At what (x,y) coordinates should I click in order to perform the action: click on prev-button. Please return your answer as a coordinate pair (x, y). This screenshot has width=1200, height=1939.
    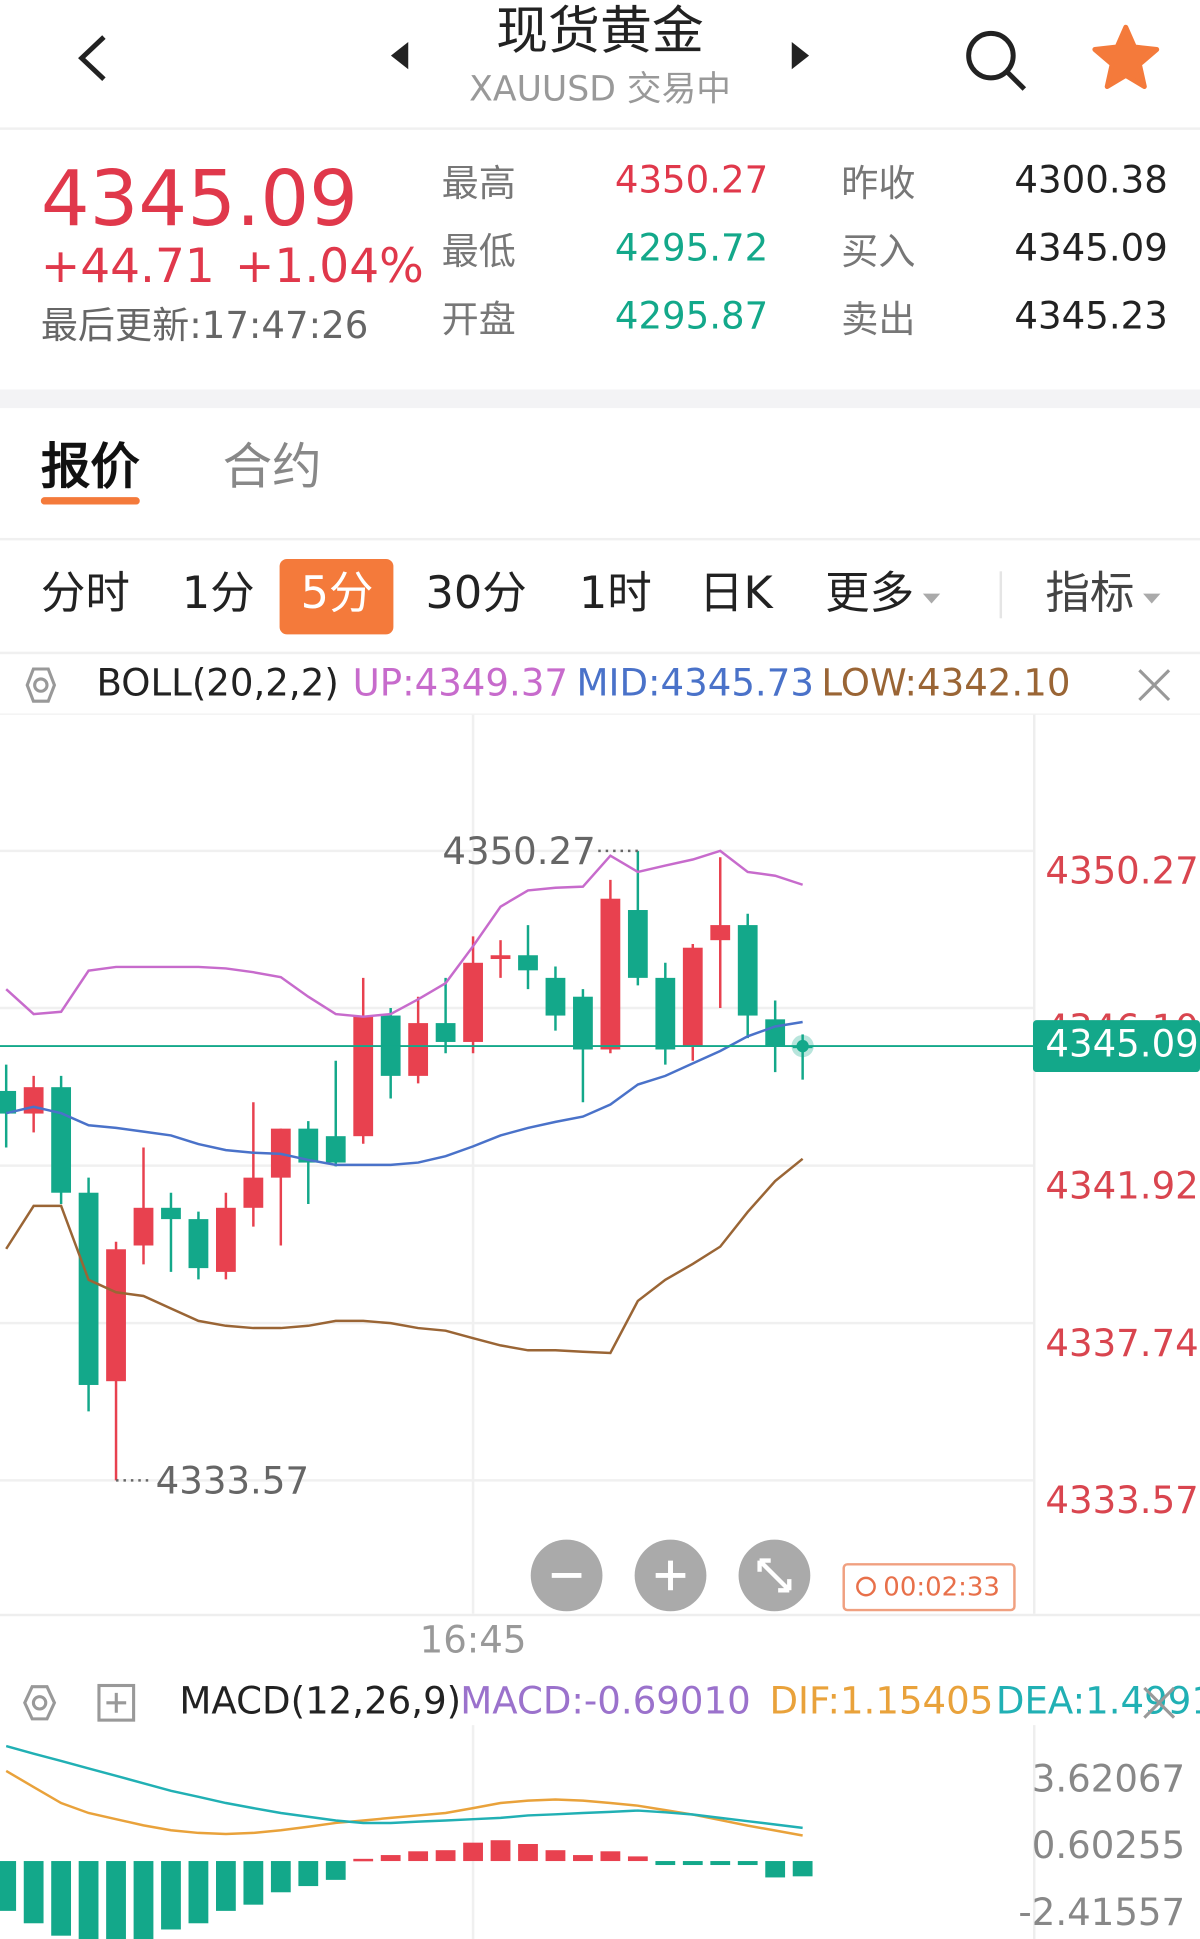
    Looking at the image, I should click on (399, 56).